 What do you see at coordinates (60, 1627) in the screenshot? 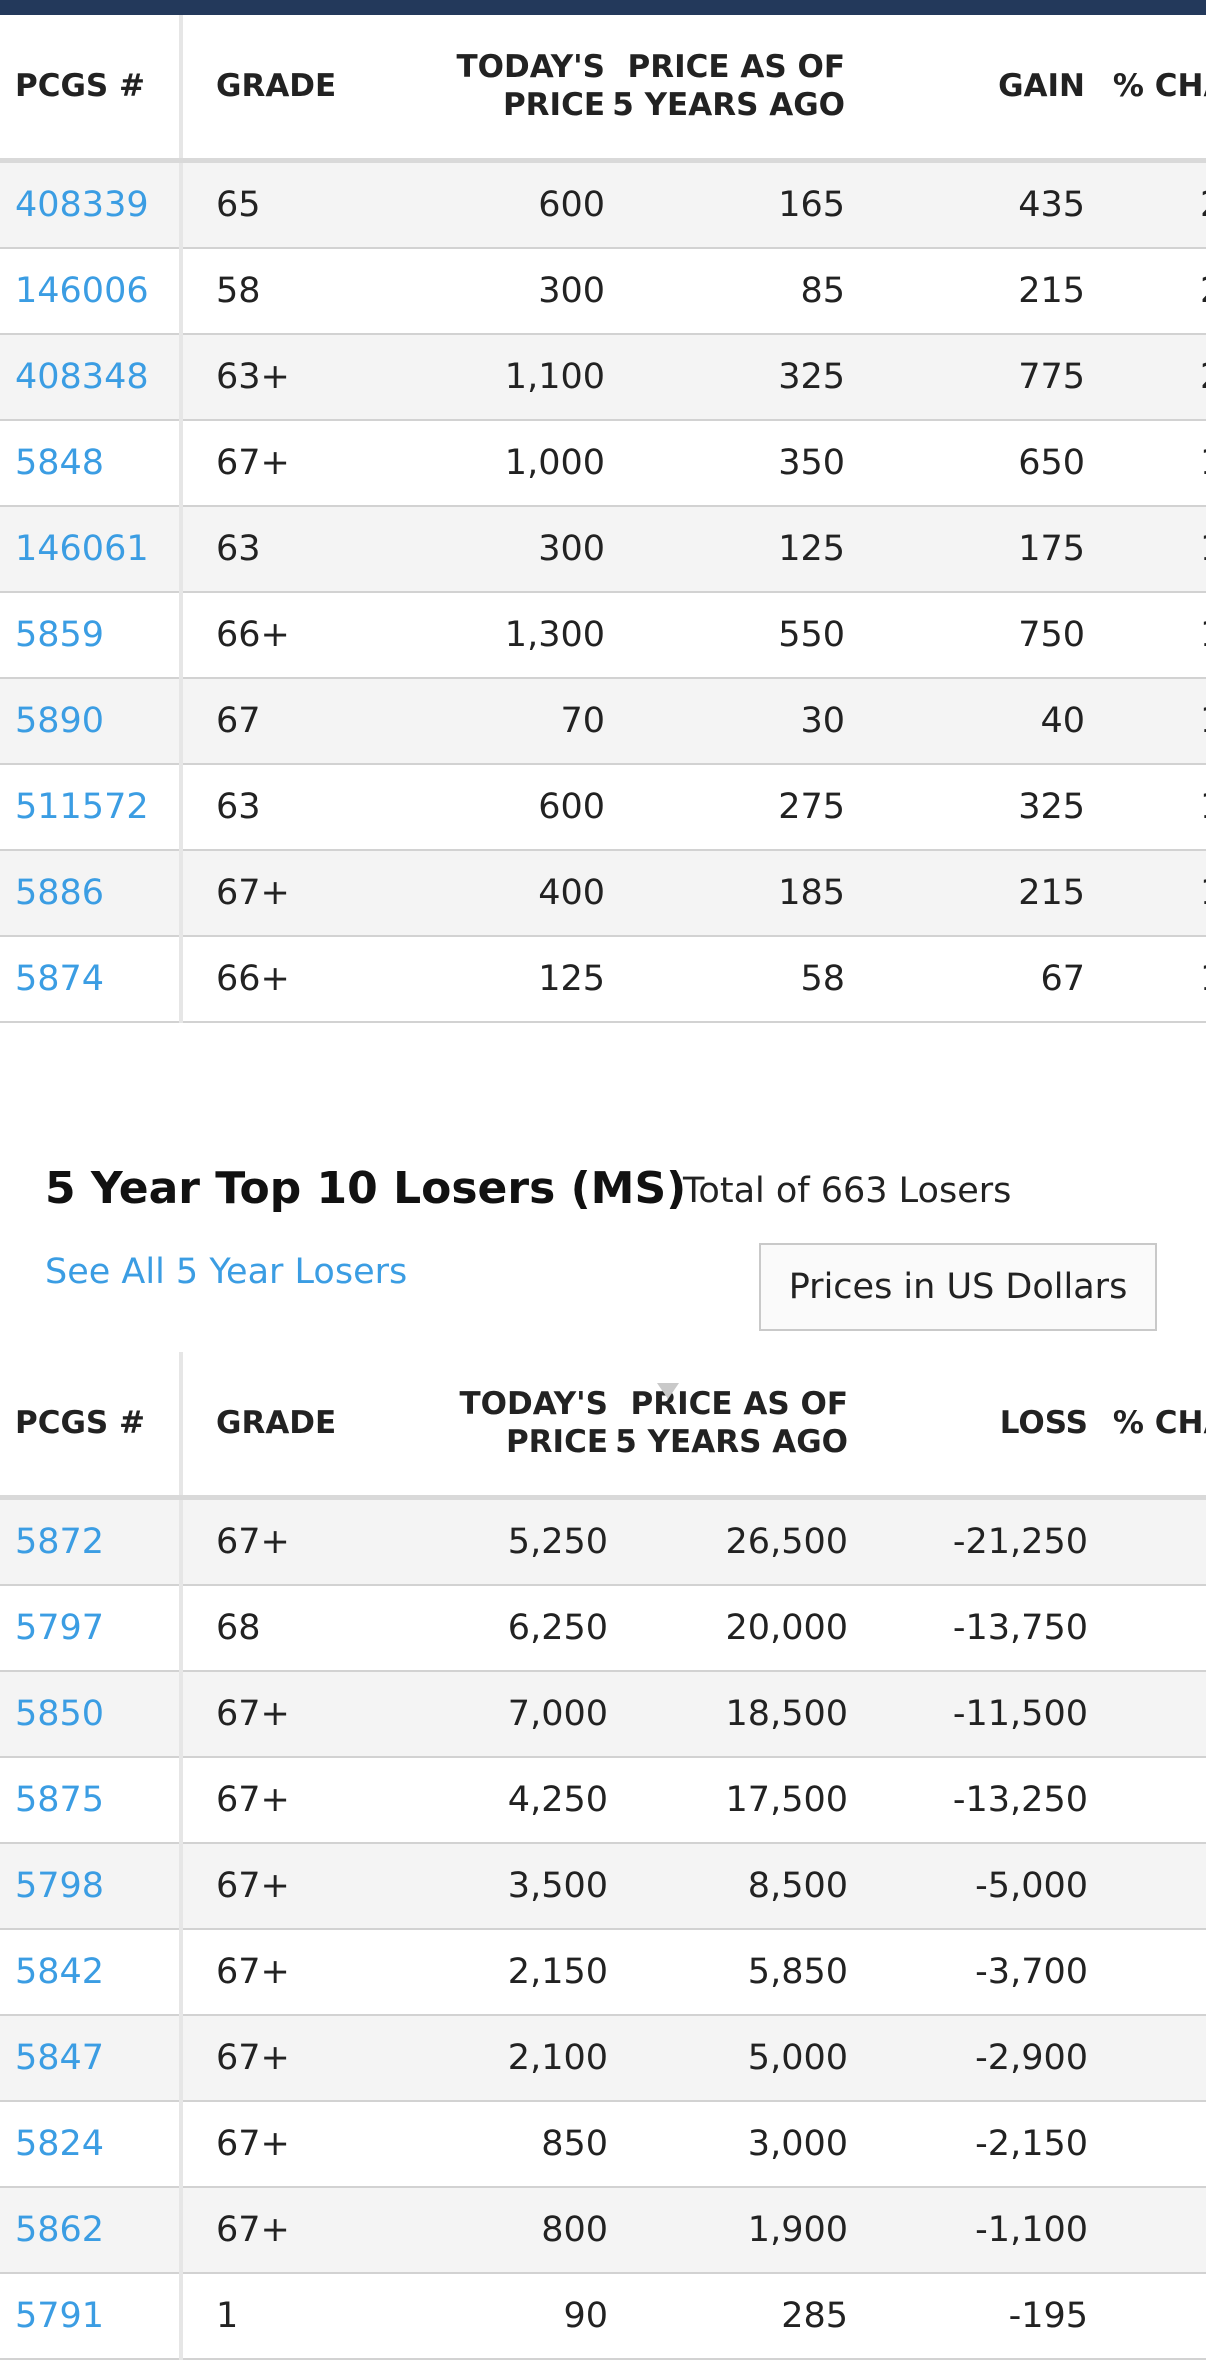
I see `pcgs-number-link: 5797` at bounding box center [60, 1627].